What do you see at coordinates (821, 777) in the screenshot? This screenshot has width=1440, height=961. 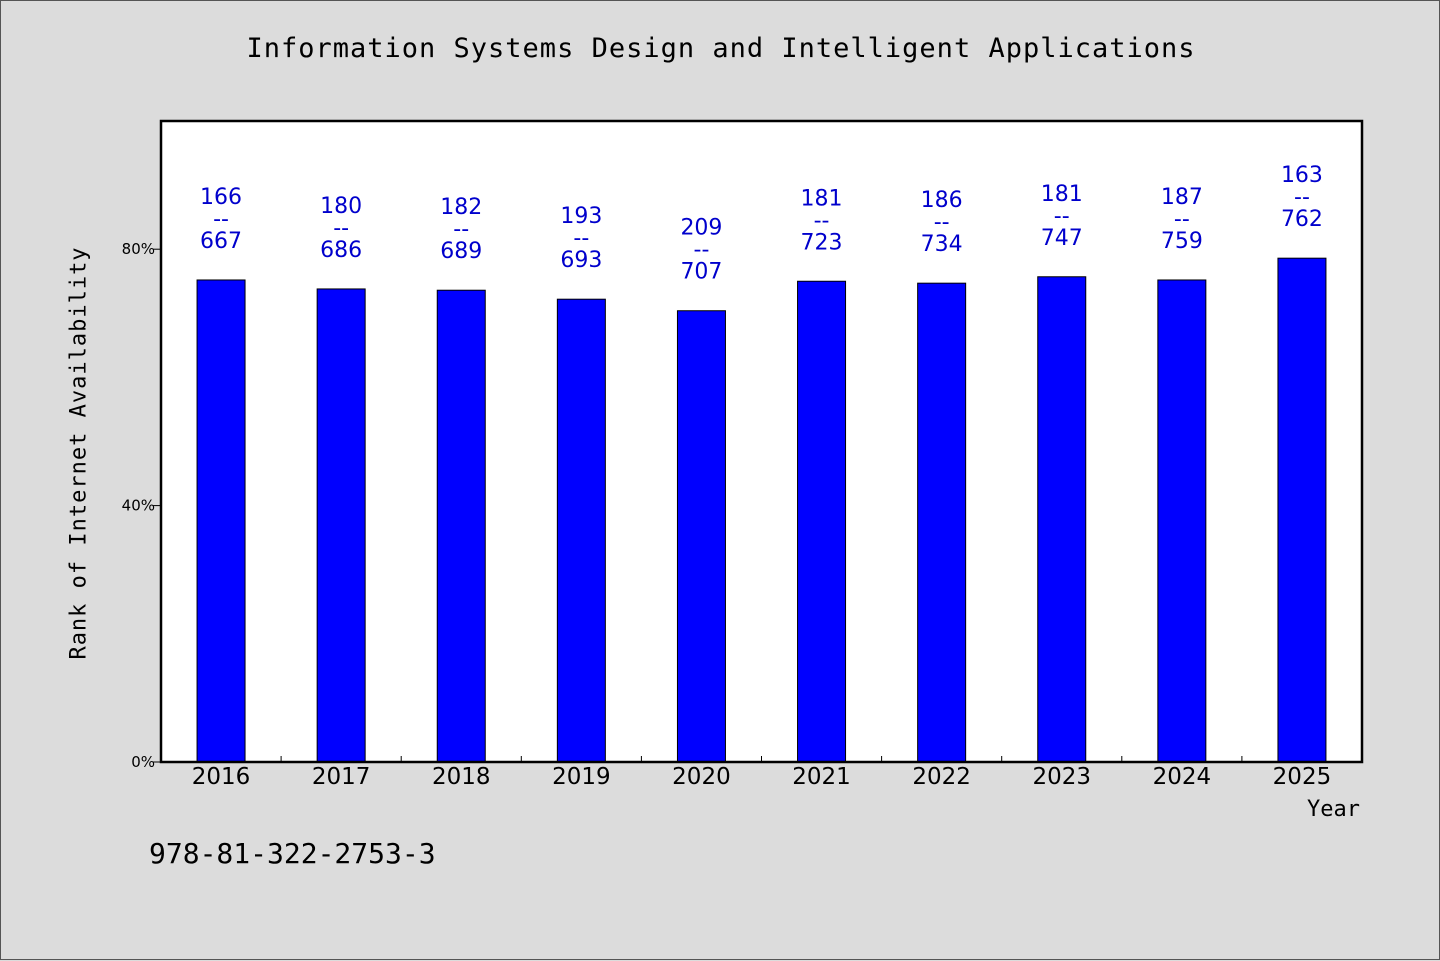 I see `x-tick-label: 2021` at bounding box center [821, 777].